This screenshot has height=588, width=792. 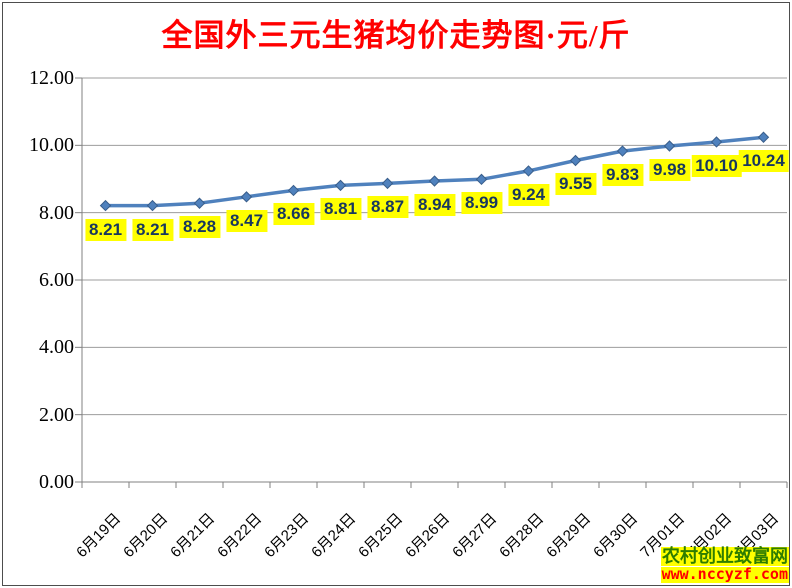 I want to click on watermark: 农村创业致富网 www.nccyzf.com, so click(x=724, y=565).